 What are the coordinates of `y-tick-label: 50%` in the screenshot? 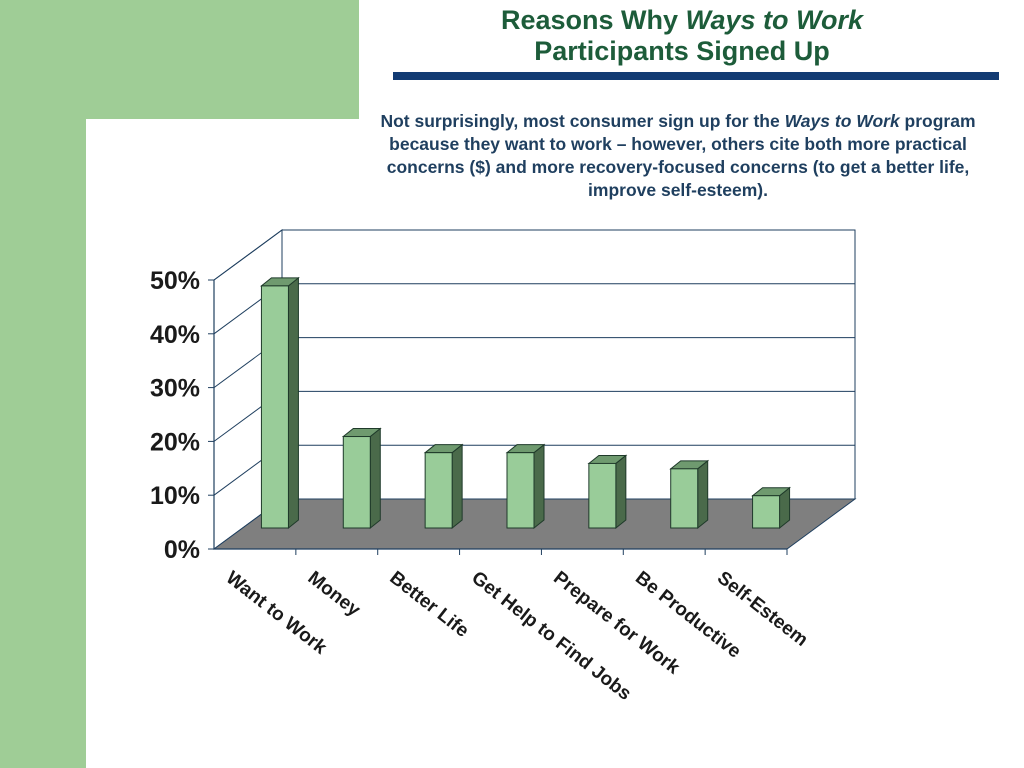 It's located at (175, 281).